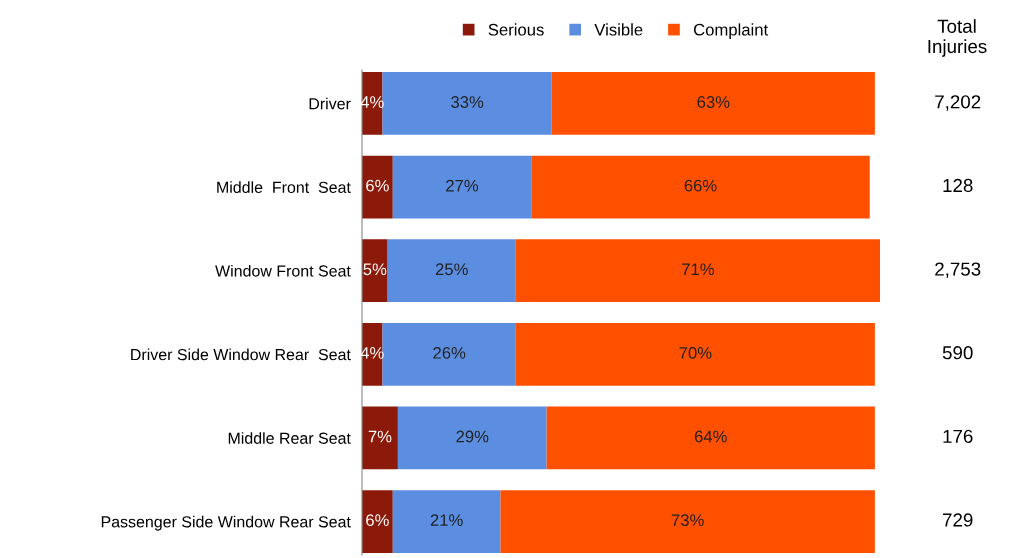  I want to click on text: 590, so click(957, 353).